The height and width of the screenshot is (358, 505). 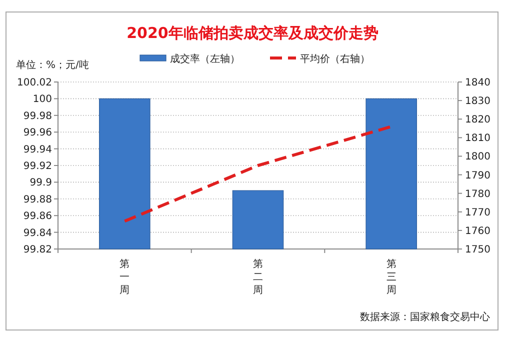 What do you see at coordinates (425, 317) in the screenshot?
I see `source-note: 数据来源：国家粮食交易中心` at bounding box center [425, 317].